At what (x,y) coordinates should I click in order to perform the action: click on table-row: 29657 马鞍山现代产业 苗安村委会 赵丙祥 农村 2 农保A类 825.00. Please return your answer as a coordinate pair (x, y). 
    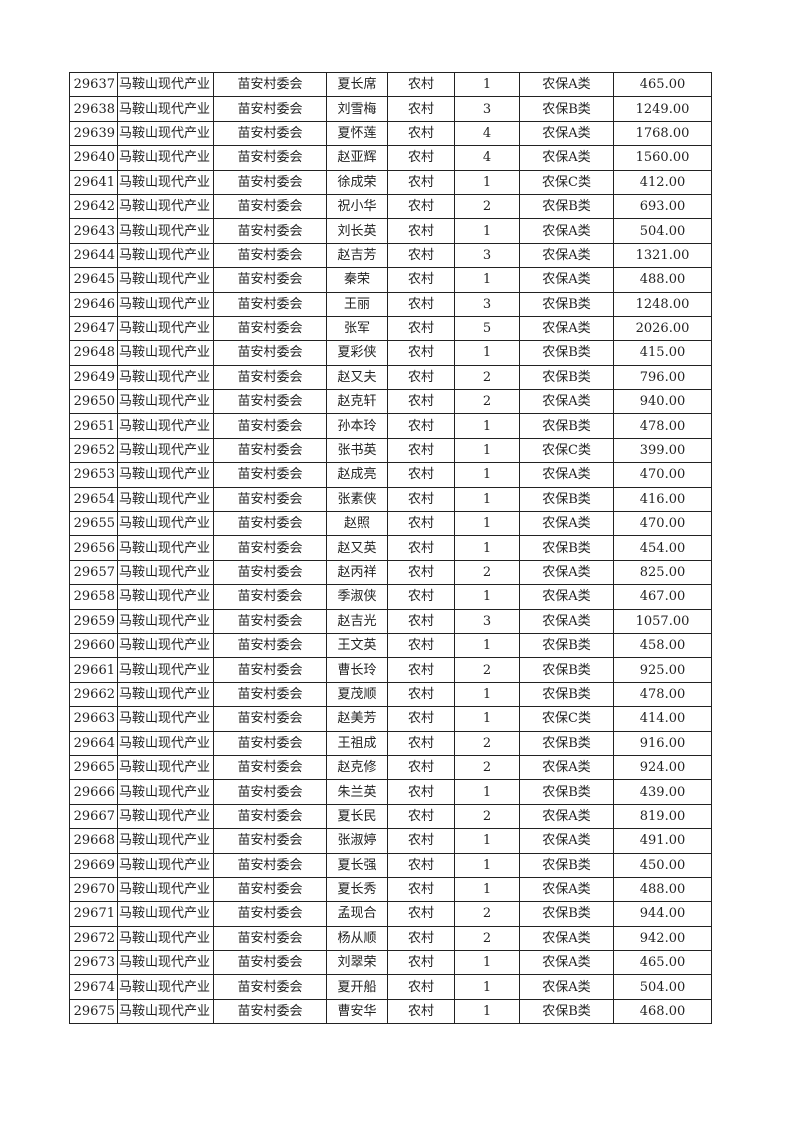
    Looking at the image, I should click on (390, 572).